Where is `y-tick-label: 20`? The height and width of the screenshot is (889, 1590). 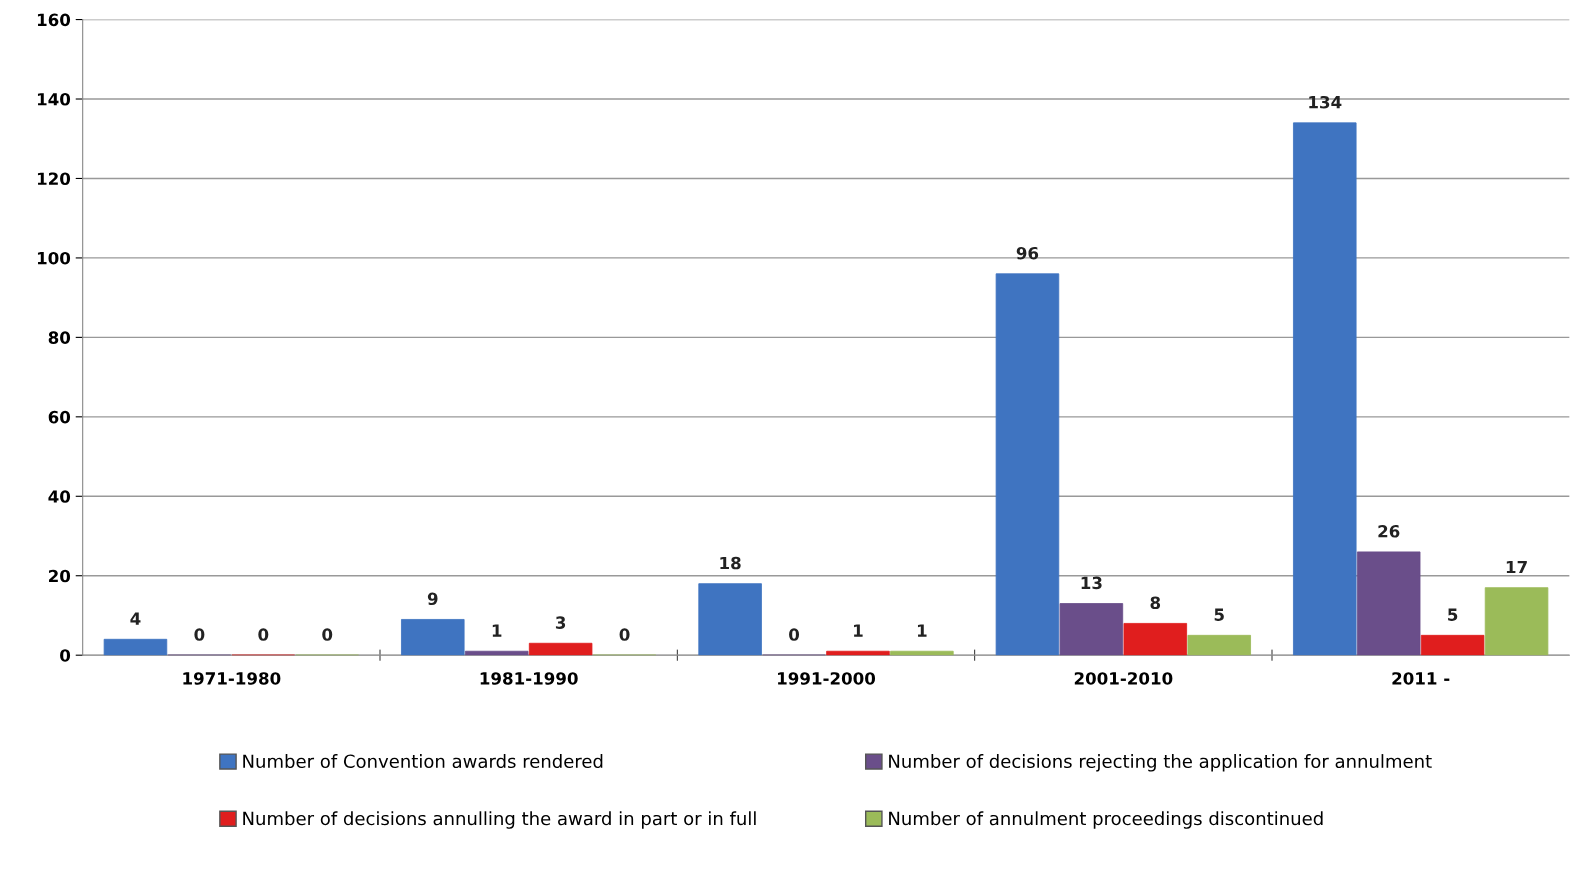 y-tick-label: 20 is located at coordinates (60, 576).